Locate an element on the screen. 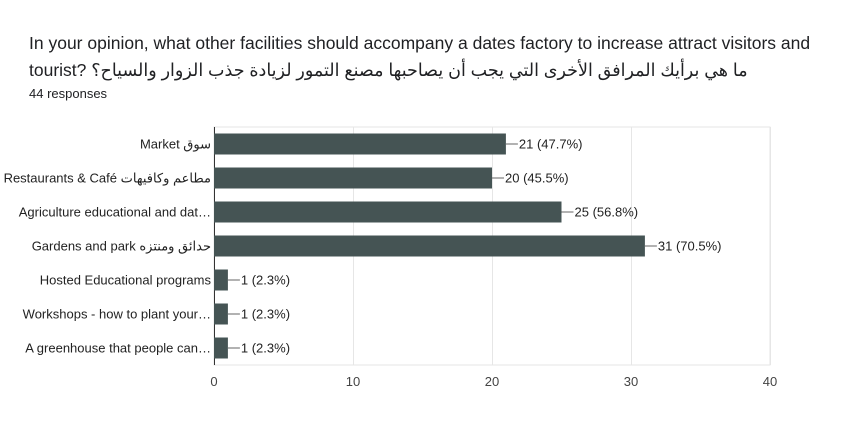  data-label: 20 (45.5%) is located at coordinates (537, 178).